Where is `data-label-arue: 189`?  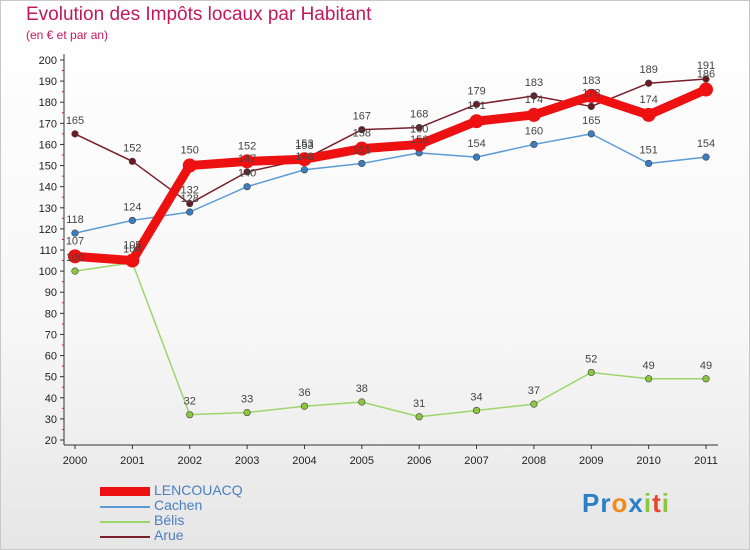 data-label-arue: 189 is located at coordinates (648, 70).